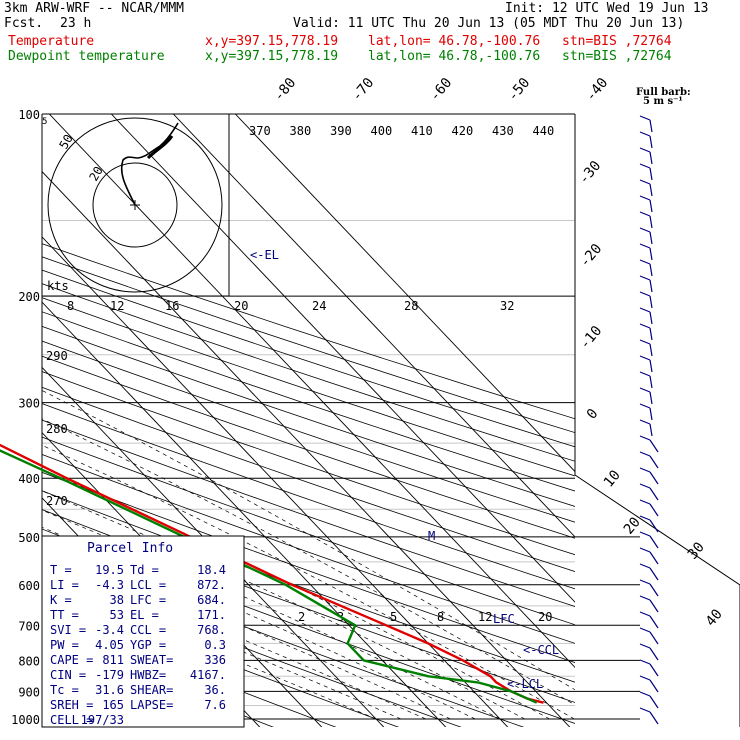  I want to click on parcel-cell: 7.6, so click(215, 705).